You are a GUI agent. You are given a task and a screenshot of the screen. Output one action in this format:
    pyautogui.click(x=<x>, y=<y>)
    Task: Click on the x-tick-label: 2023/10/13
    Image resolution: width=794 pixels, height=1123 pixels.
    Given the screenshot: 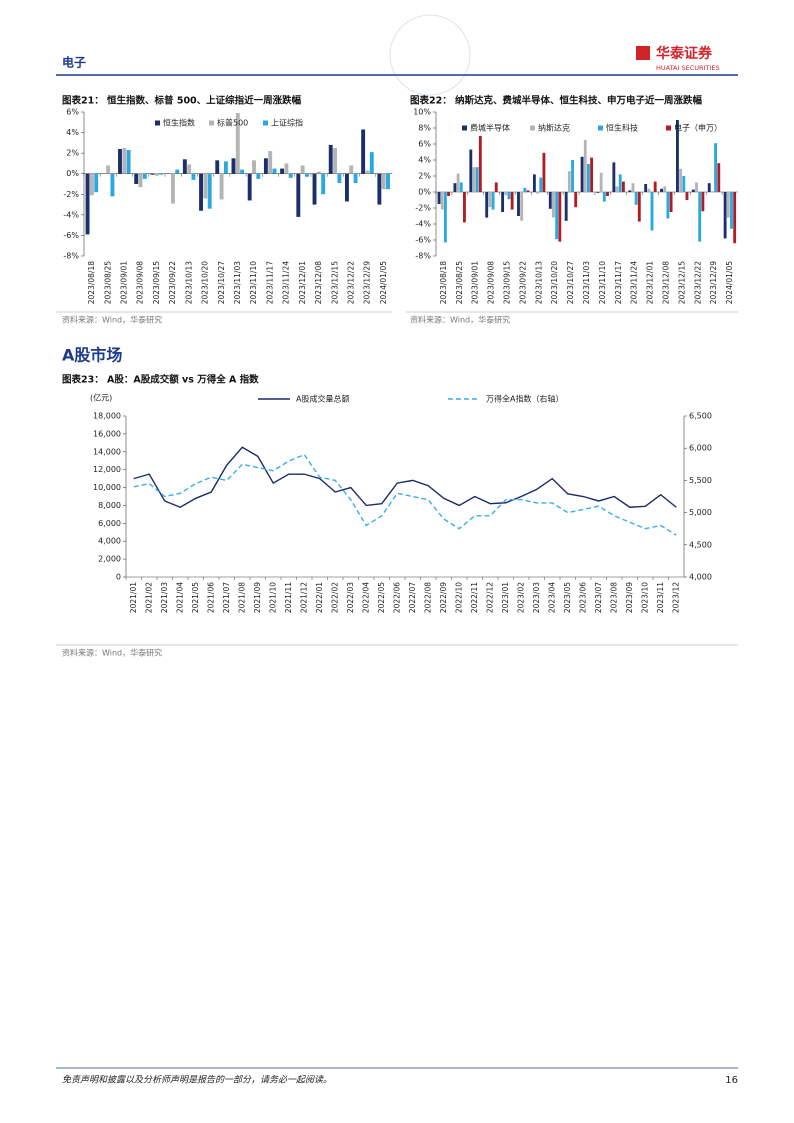 What is the action you would take?
    pyautogui.click(x=188, y=282)
    